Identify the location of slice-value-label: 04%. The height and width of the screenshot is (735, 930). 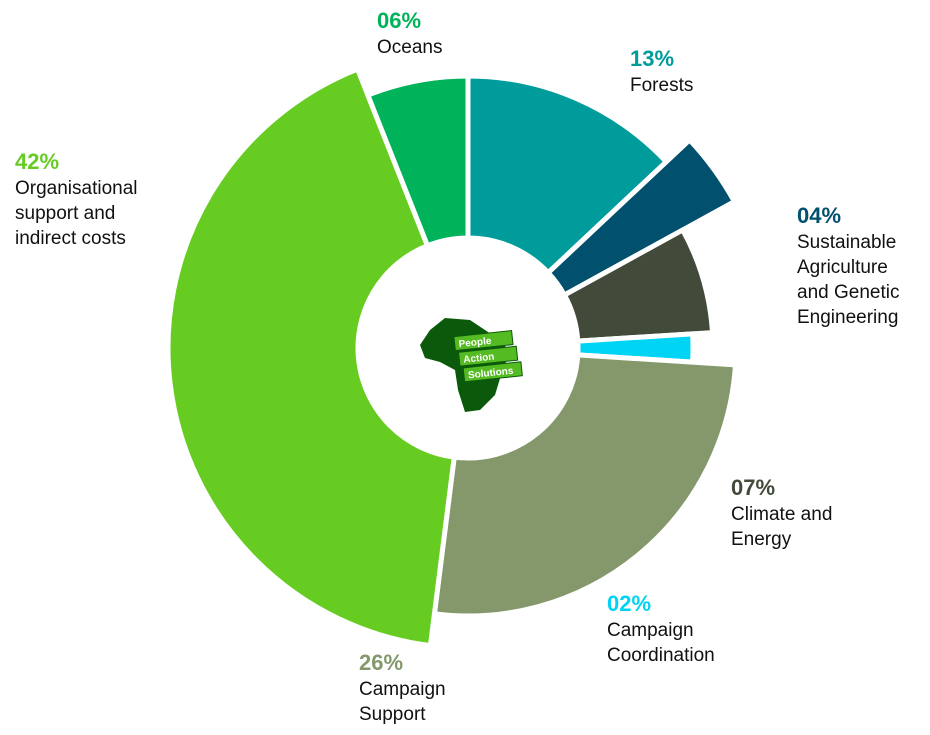
(819, 215).